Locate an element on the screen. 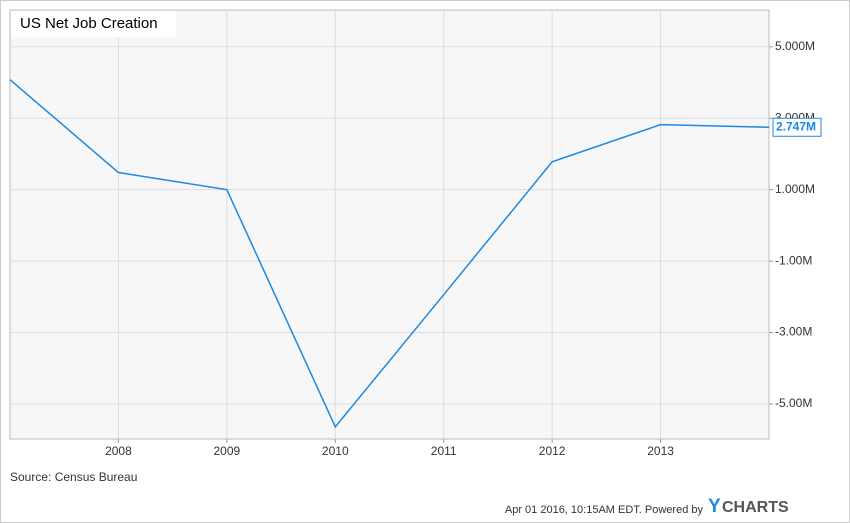  x-tick-label: 2011 is located at coordinates (444, 451).